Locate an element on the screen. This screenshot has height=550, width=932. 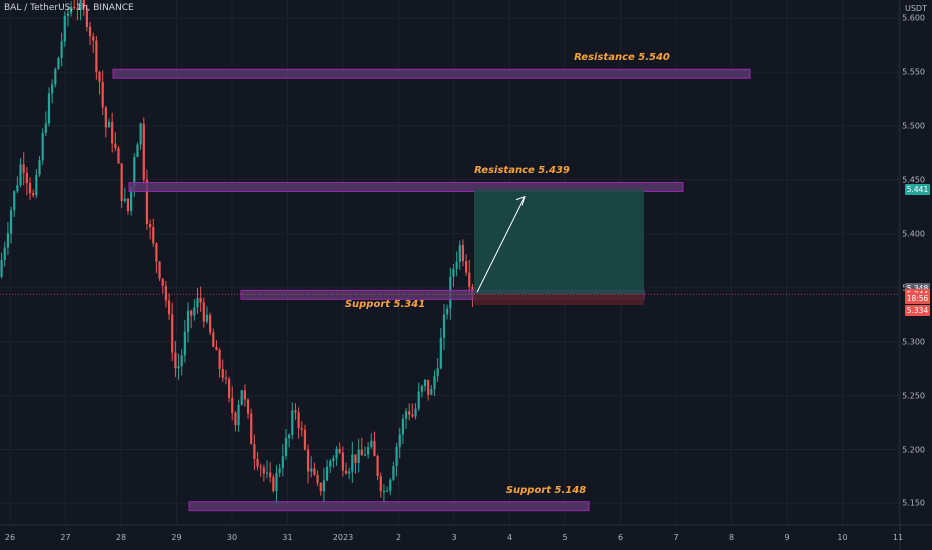
arrow-head-icon is located at coordinates (520, 200).